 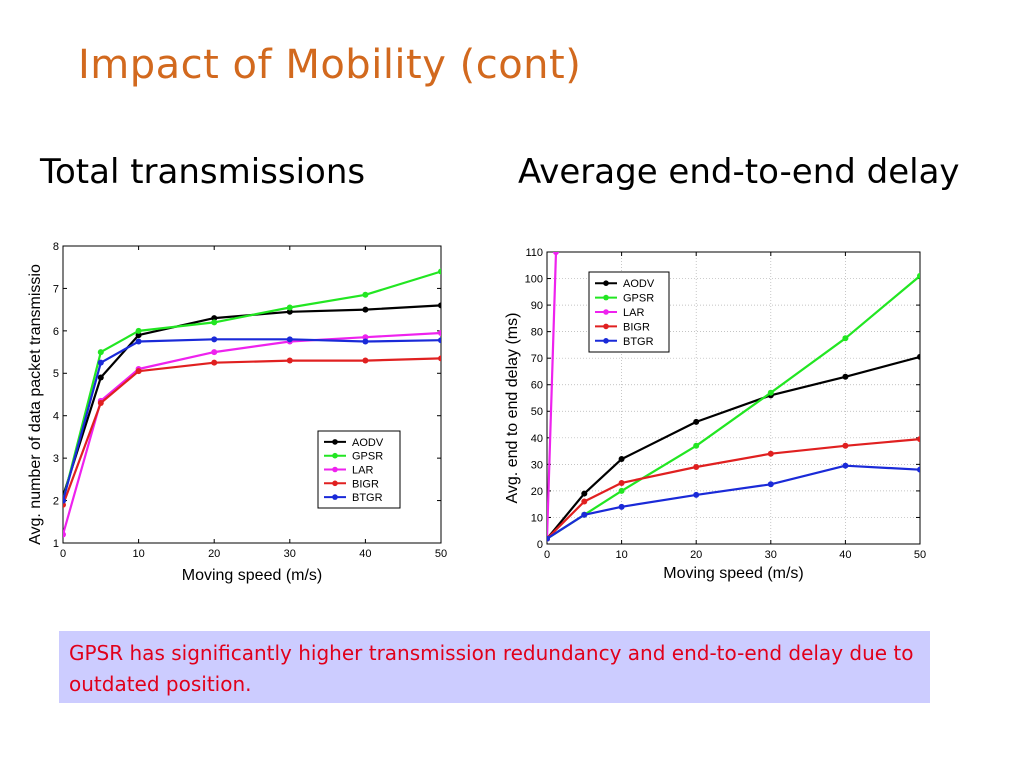 I want to click on y-tick-label: 0, so click(x=540, y=545).